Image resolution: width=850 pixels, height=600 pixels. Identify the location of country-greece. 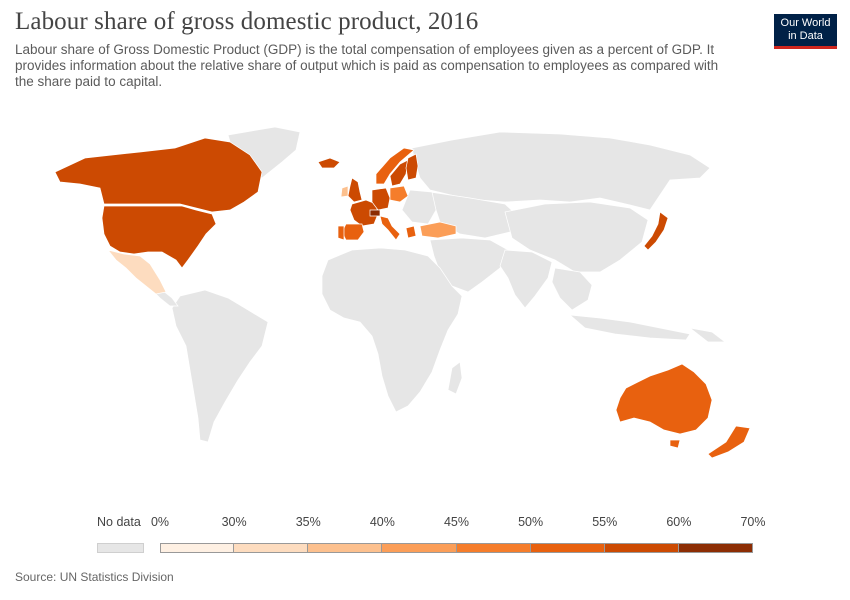
(411, 232).